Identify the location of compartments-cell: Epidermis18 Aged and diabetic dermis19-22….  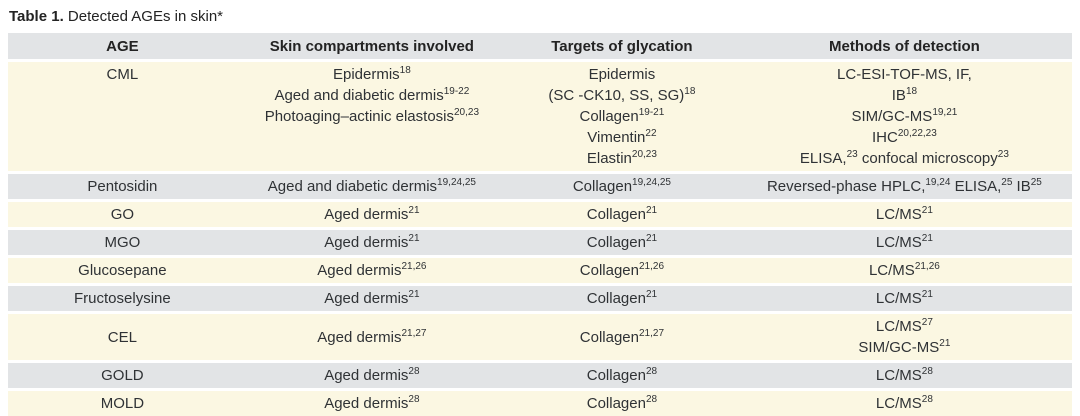
(371, 116).